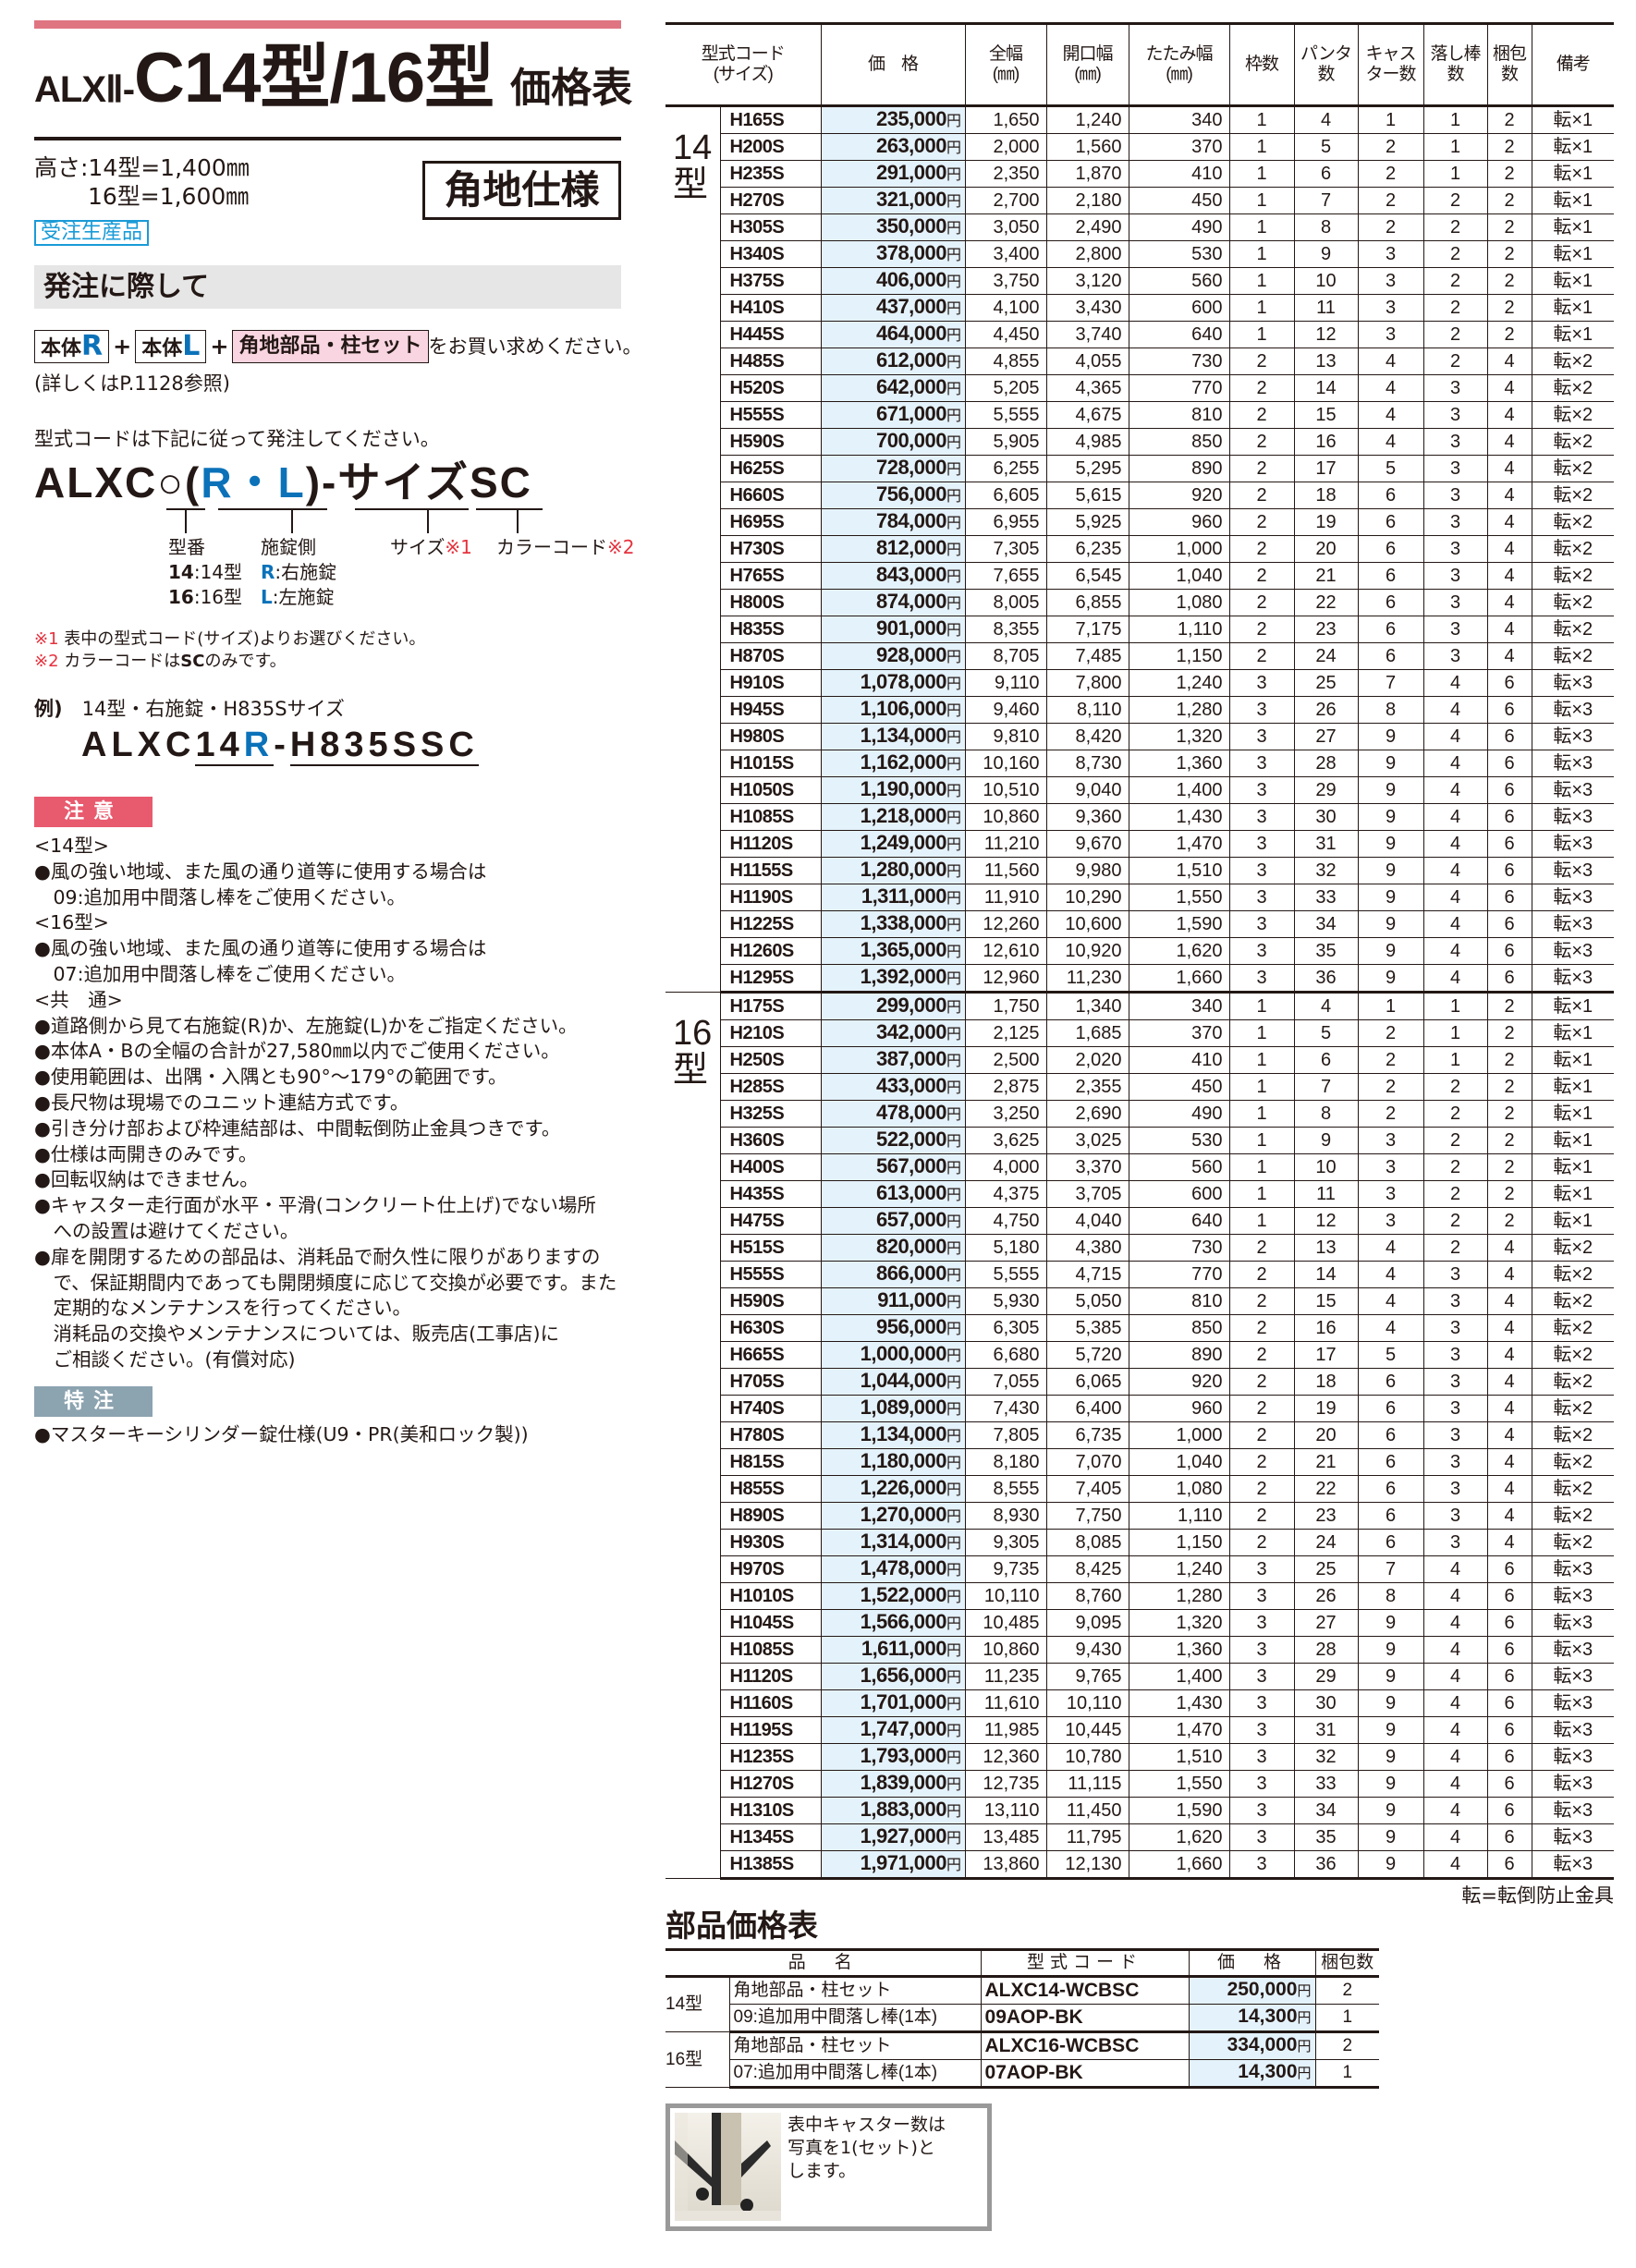  What do you see at coordinates (330, 482) in the screenshot?
I see `formula-part: -` at bounding box center [330, 482].